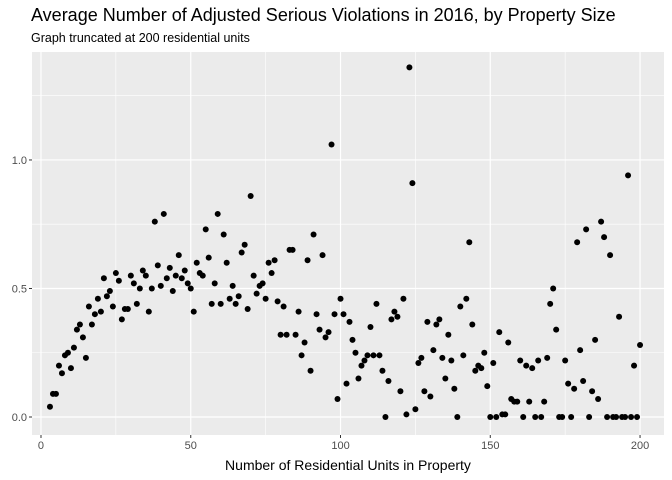 The width and height of the screenshot is (672, 480). I want to click on x-tick-label: 50, so click(191, 446).